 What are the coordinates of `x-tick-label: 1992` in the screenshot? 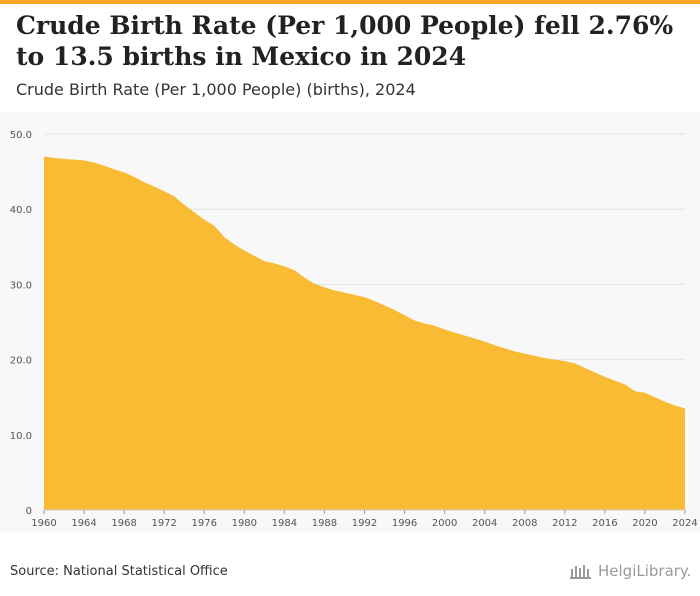 It's located at (364, 523).